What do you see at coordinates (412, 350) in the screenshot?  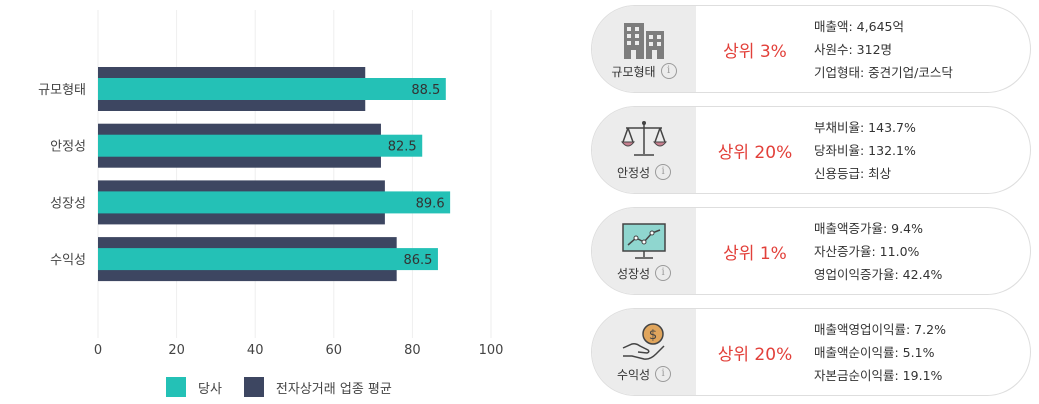 I see `x-tick-label: 80` at bounding box center [412, 350].